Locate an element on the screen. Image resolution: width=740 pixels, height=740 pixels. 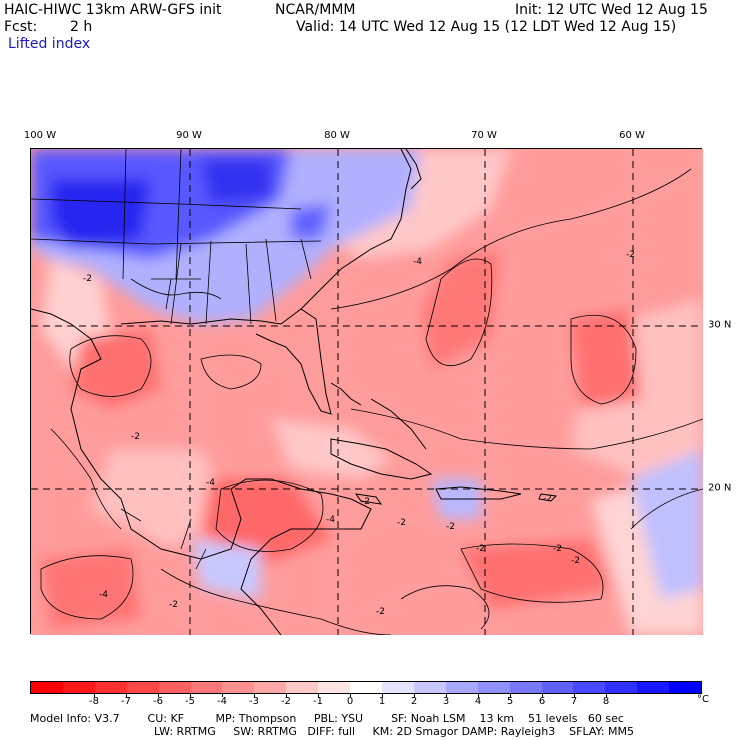
lon-label-90w: 90 W is located at coordinates (189, 135).